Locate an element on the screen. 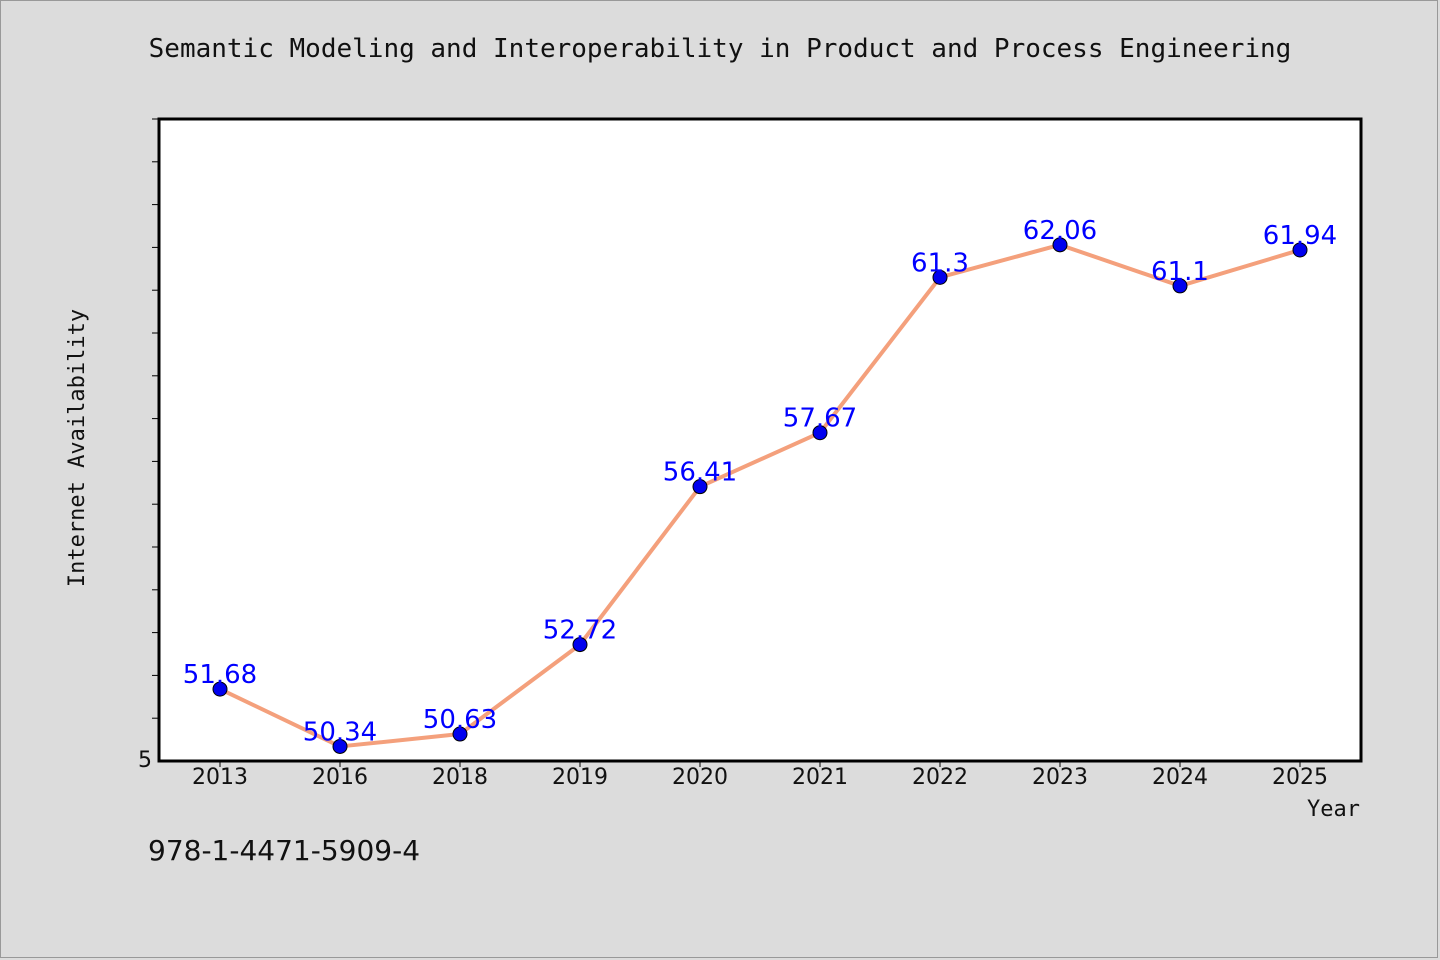 The width and height of the screenshot is (1440, 960). x-axis: 2013 2016 2018 2019 2020 2021 2022 2023 2024 2025 is located at coordinates (760, 775).